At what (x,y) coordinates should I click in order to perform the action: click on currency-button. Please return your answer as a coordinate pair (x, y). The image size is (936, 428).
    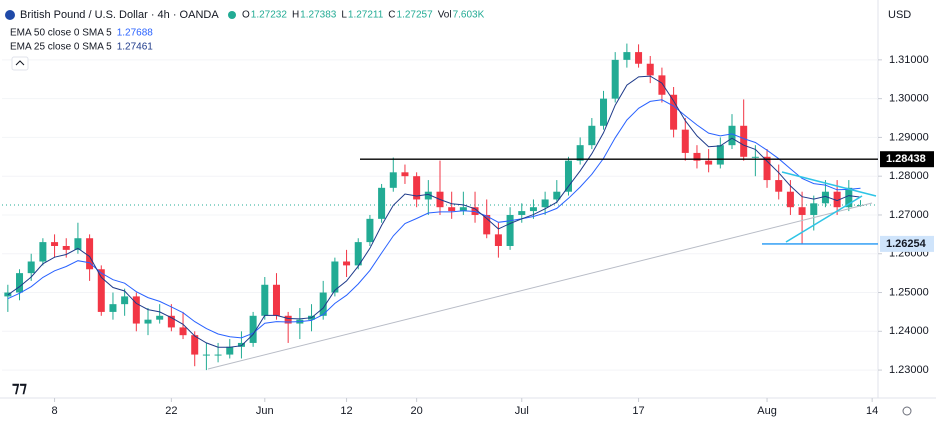
    Looking at the image, I should click on (906, 15).